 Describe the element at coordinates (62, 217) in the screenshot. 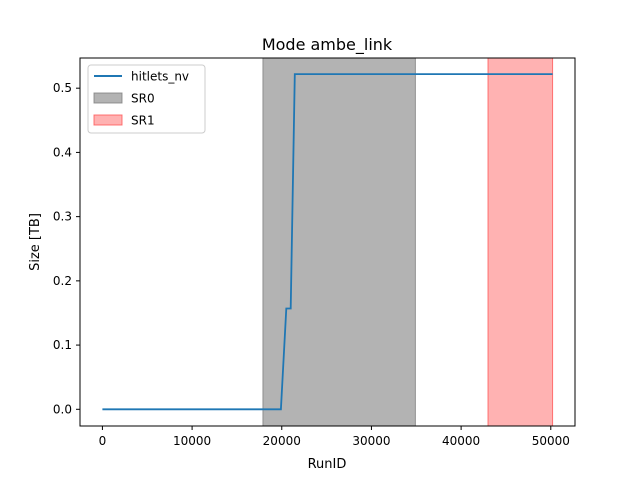

I see `y-tick-label: 0.3` at that location.